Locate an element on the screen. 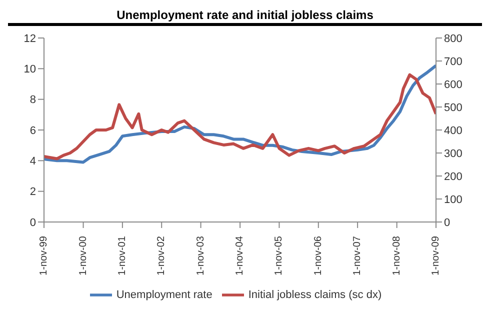 This screenshot has height=315, width=490. y2-tick-label: 100 is located at coordinates (453, 200).